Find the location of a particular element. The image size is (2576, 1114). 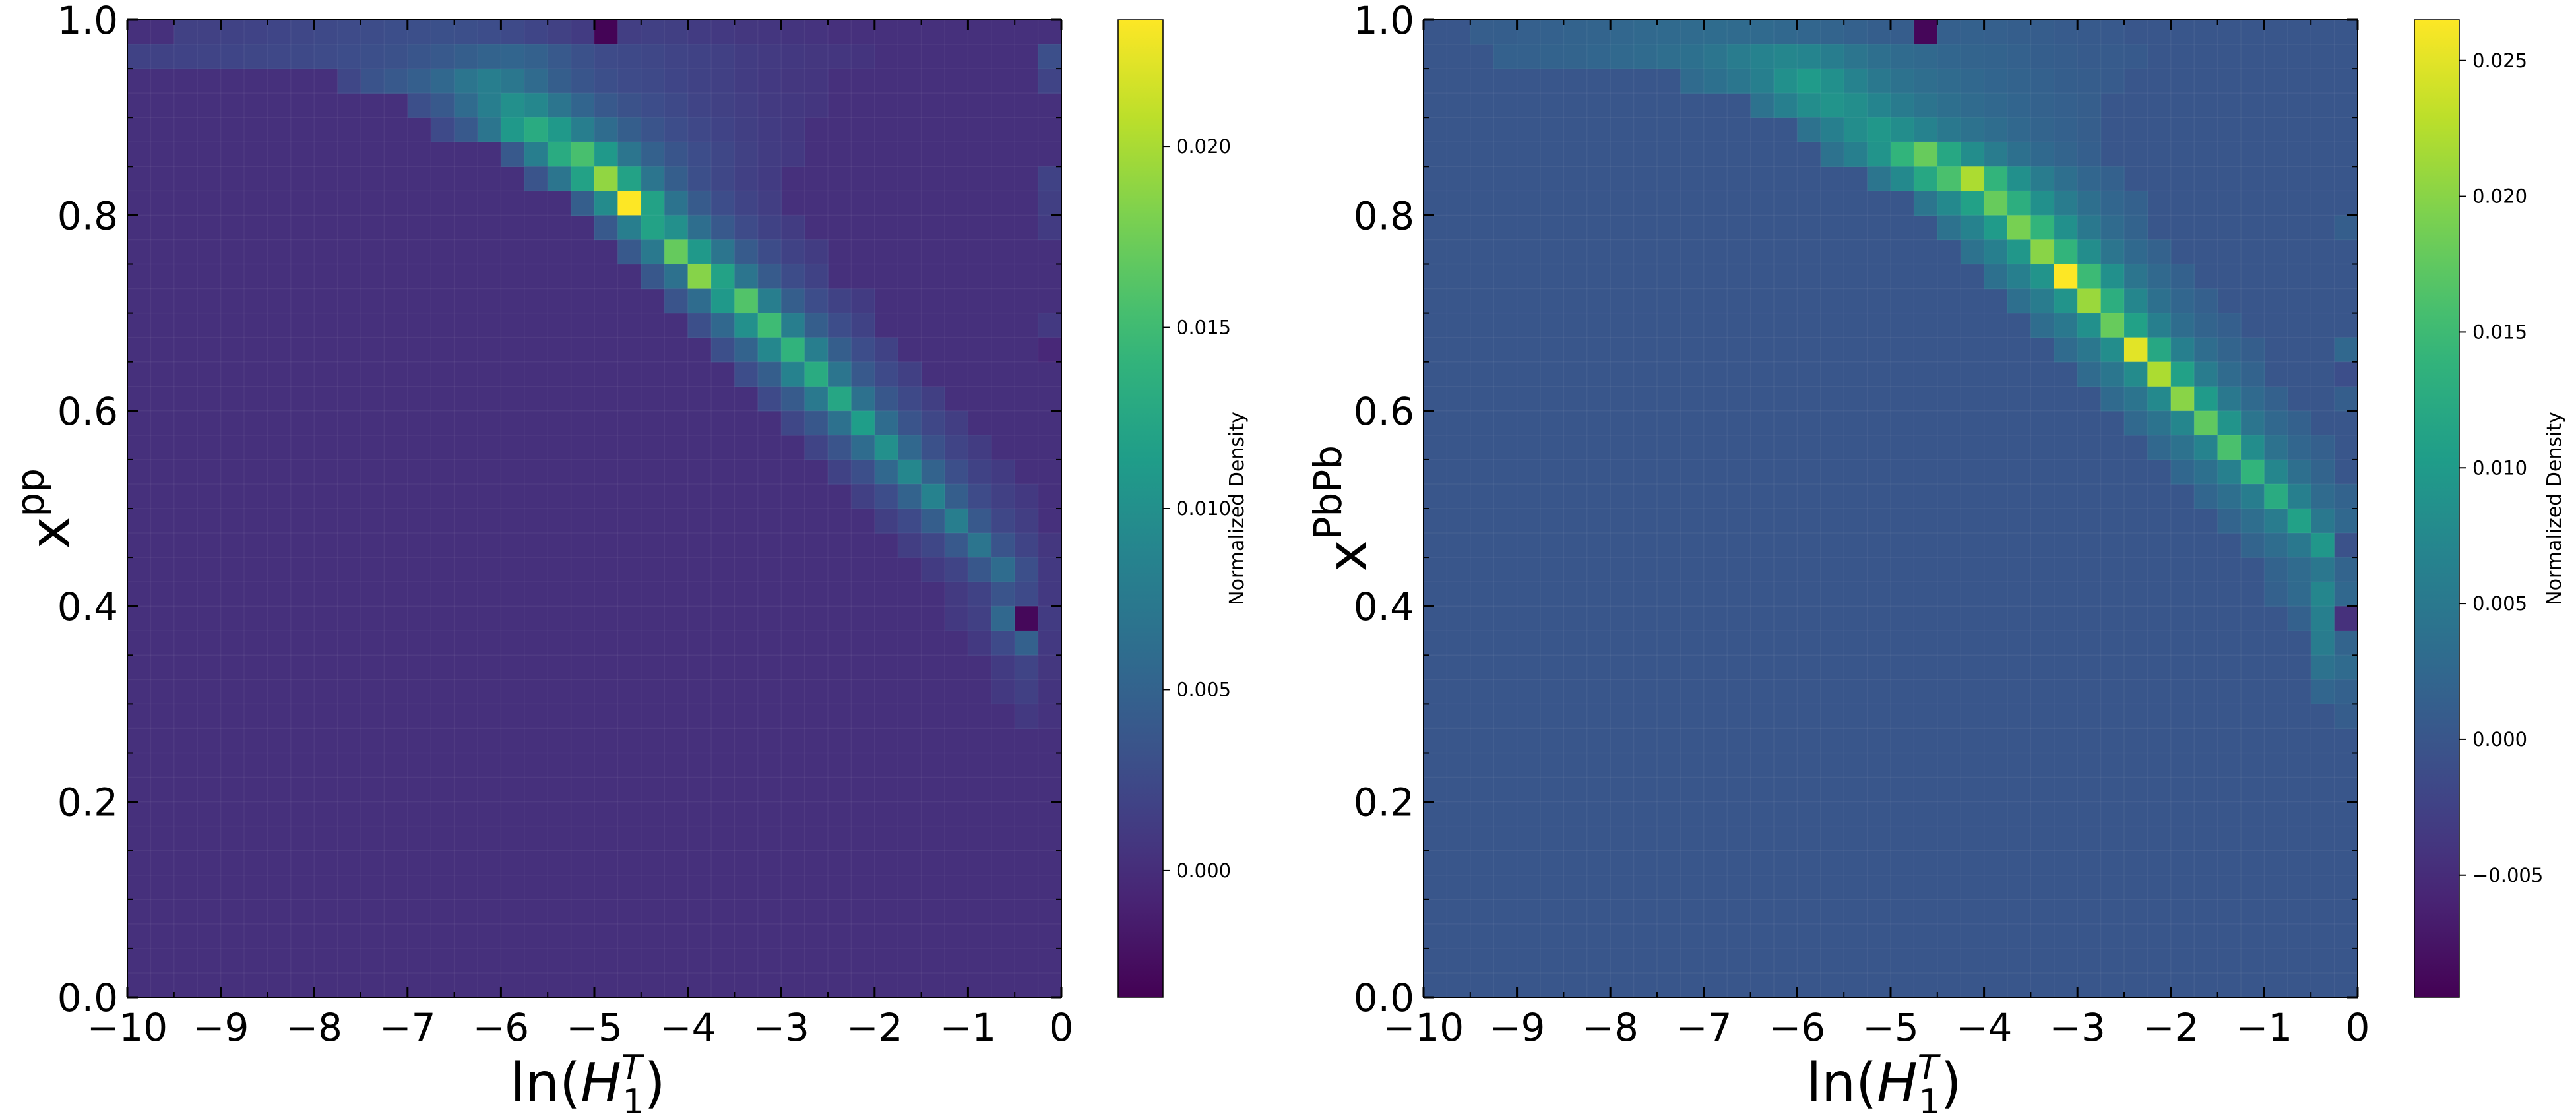

x-tick-label: 0 is located at coordinates (2358, 1027).